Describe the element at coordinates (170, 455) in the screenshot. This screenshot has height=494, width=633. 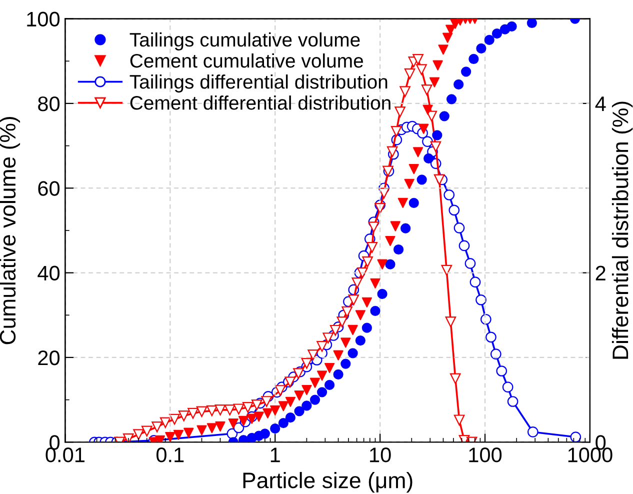
I see `x-tick-label: 0.1` at that location.